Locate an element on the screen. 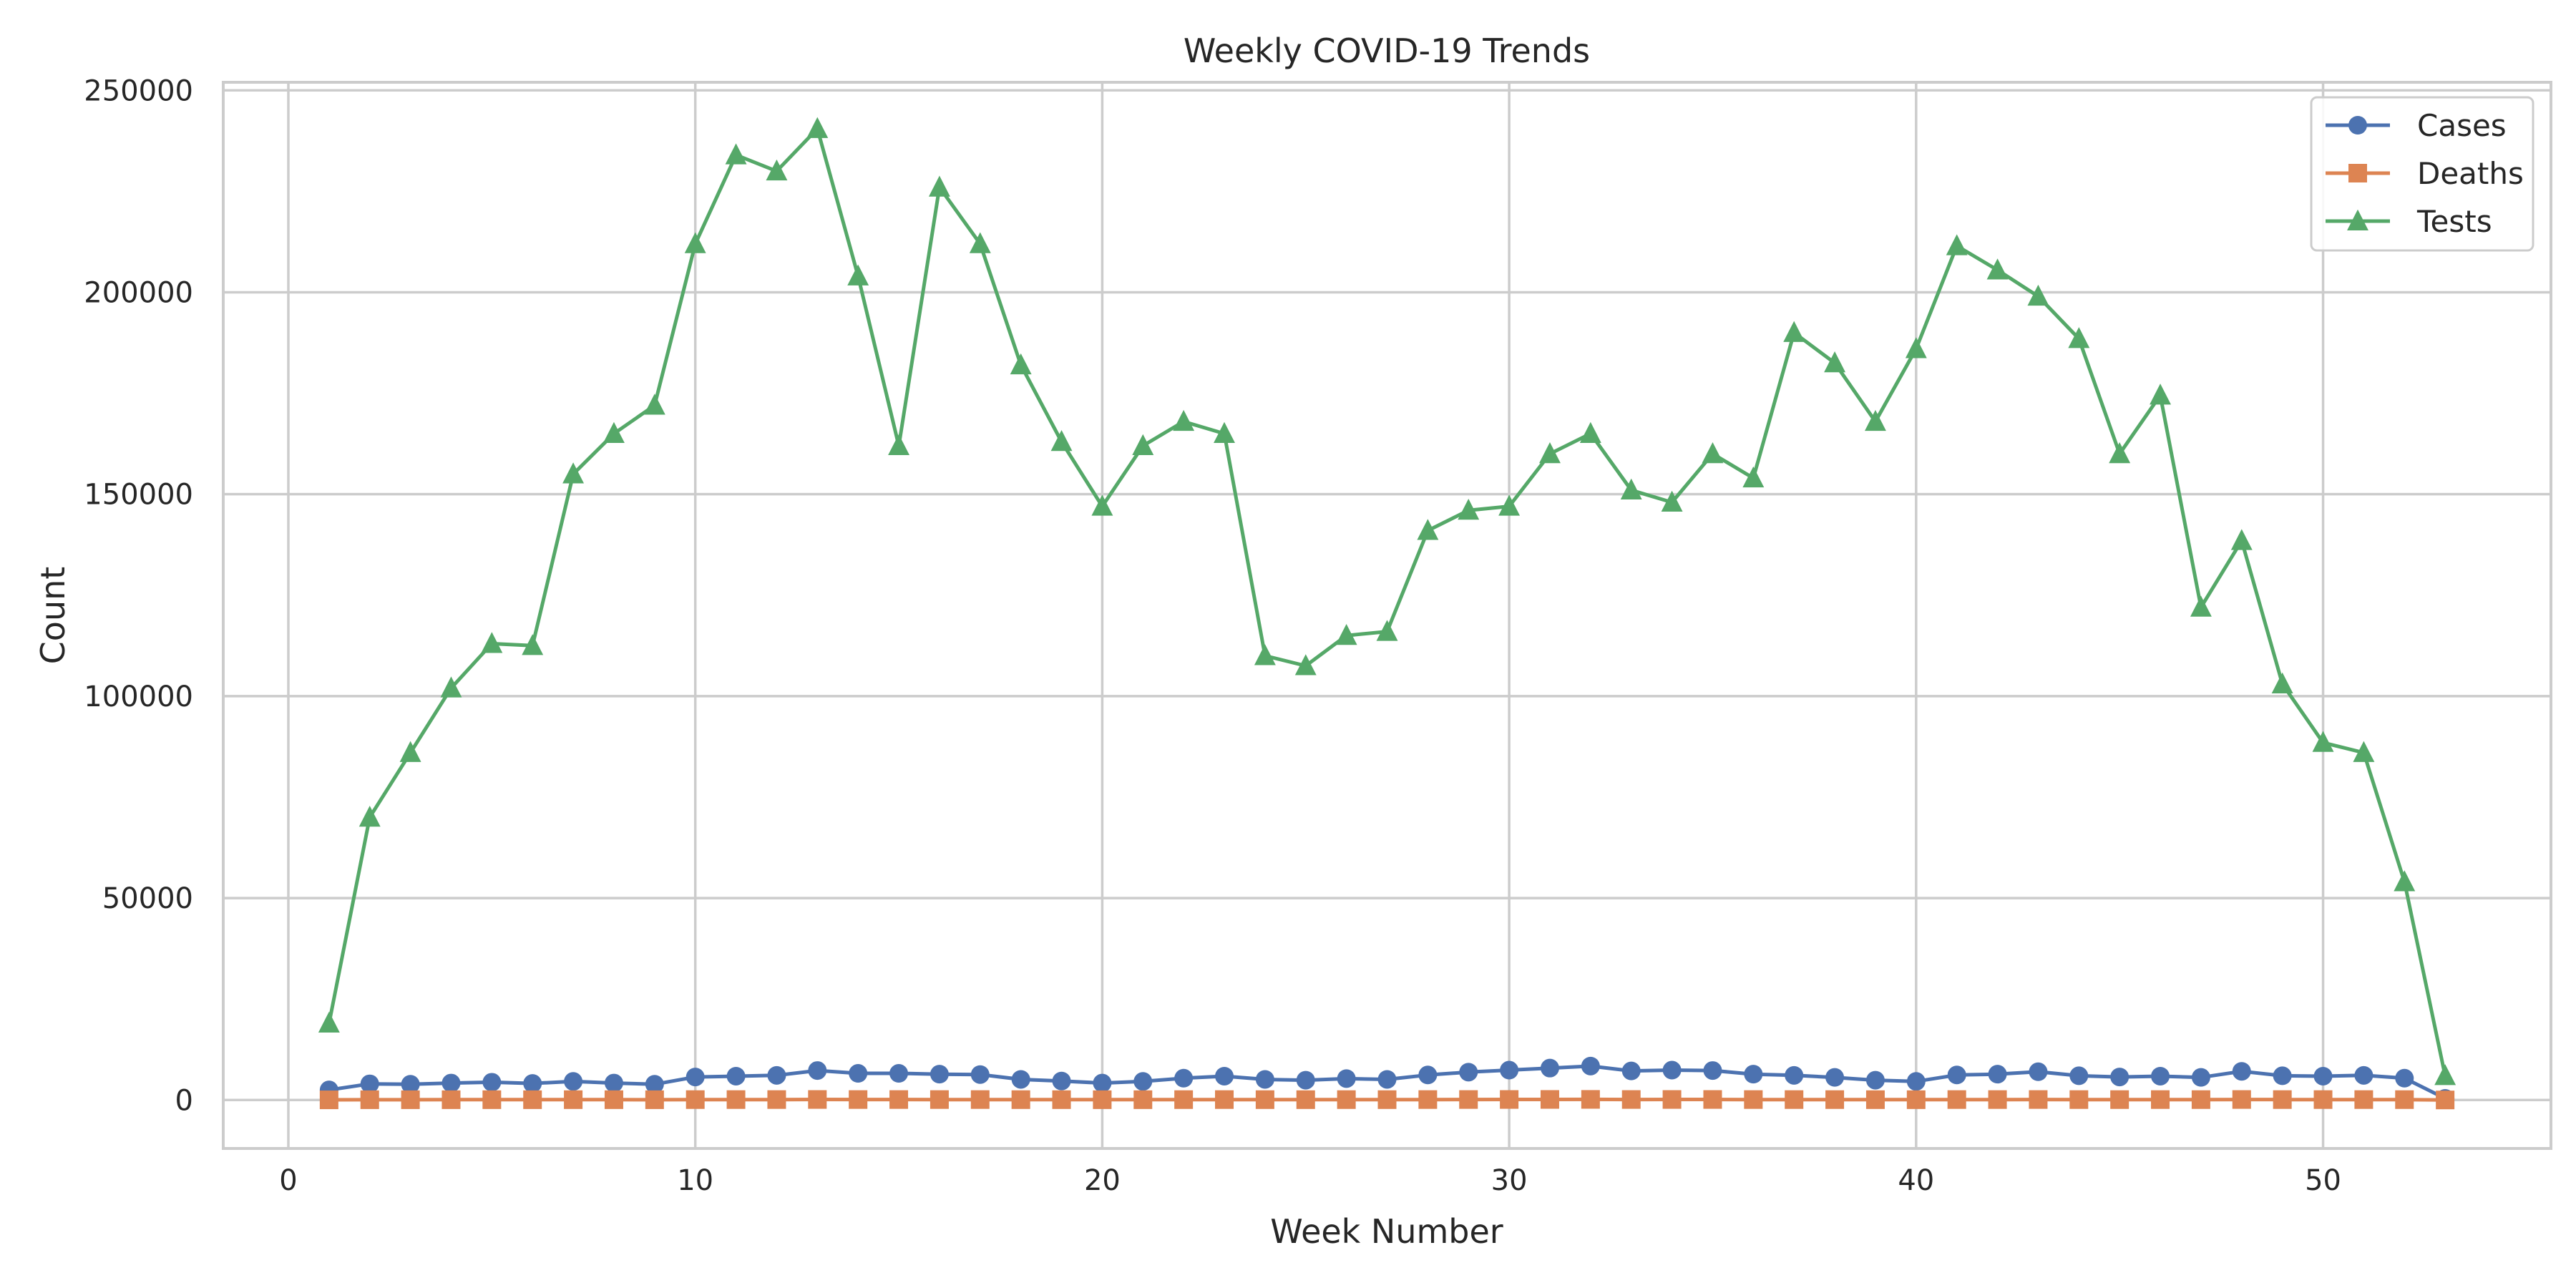  y-tick-label: 200000 is located at coordinates (138, 292).